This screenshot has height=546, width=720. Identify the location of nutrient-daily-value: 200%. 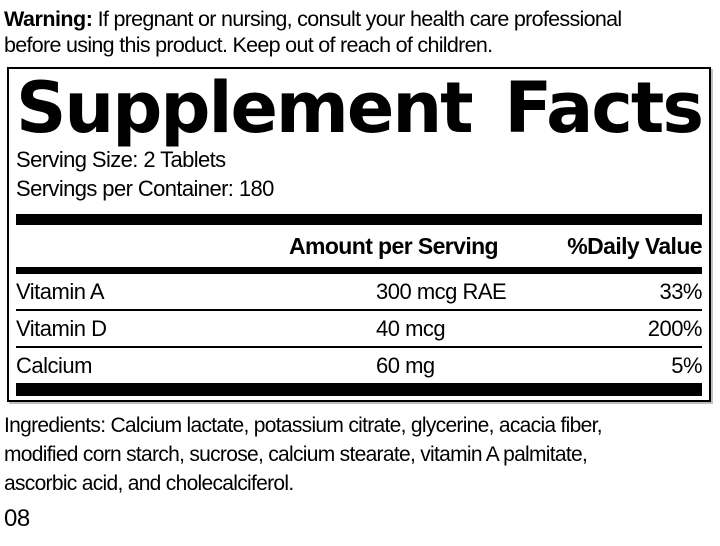
(675, 328).